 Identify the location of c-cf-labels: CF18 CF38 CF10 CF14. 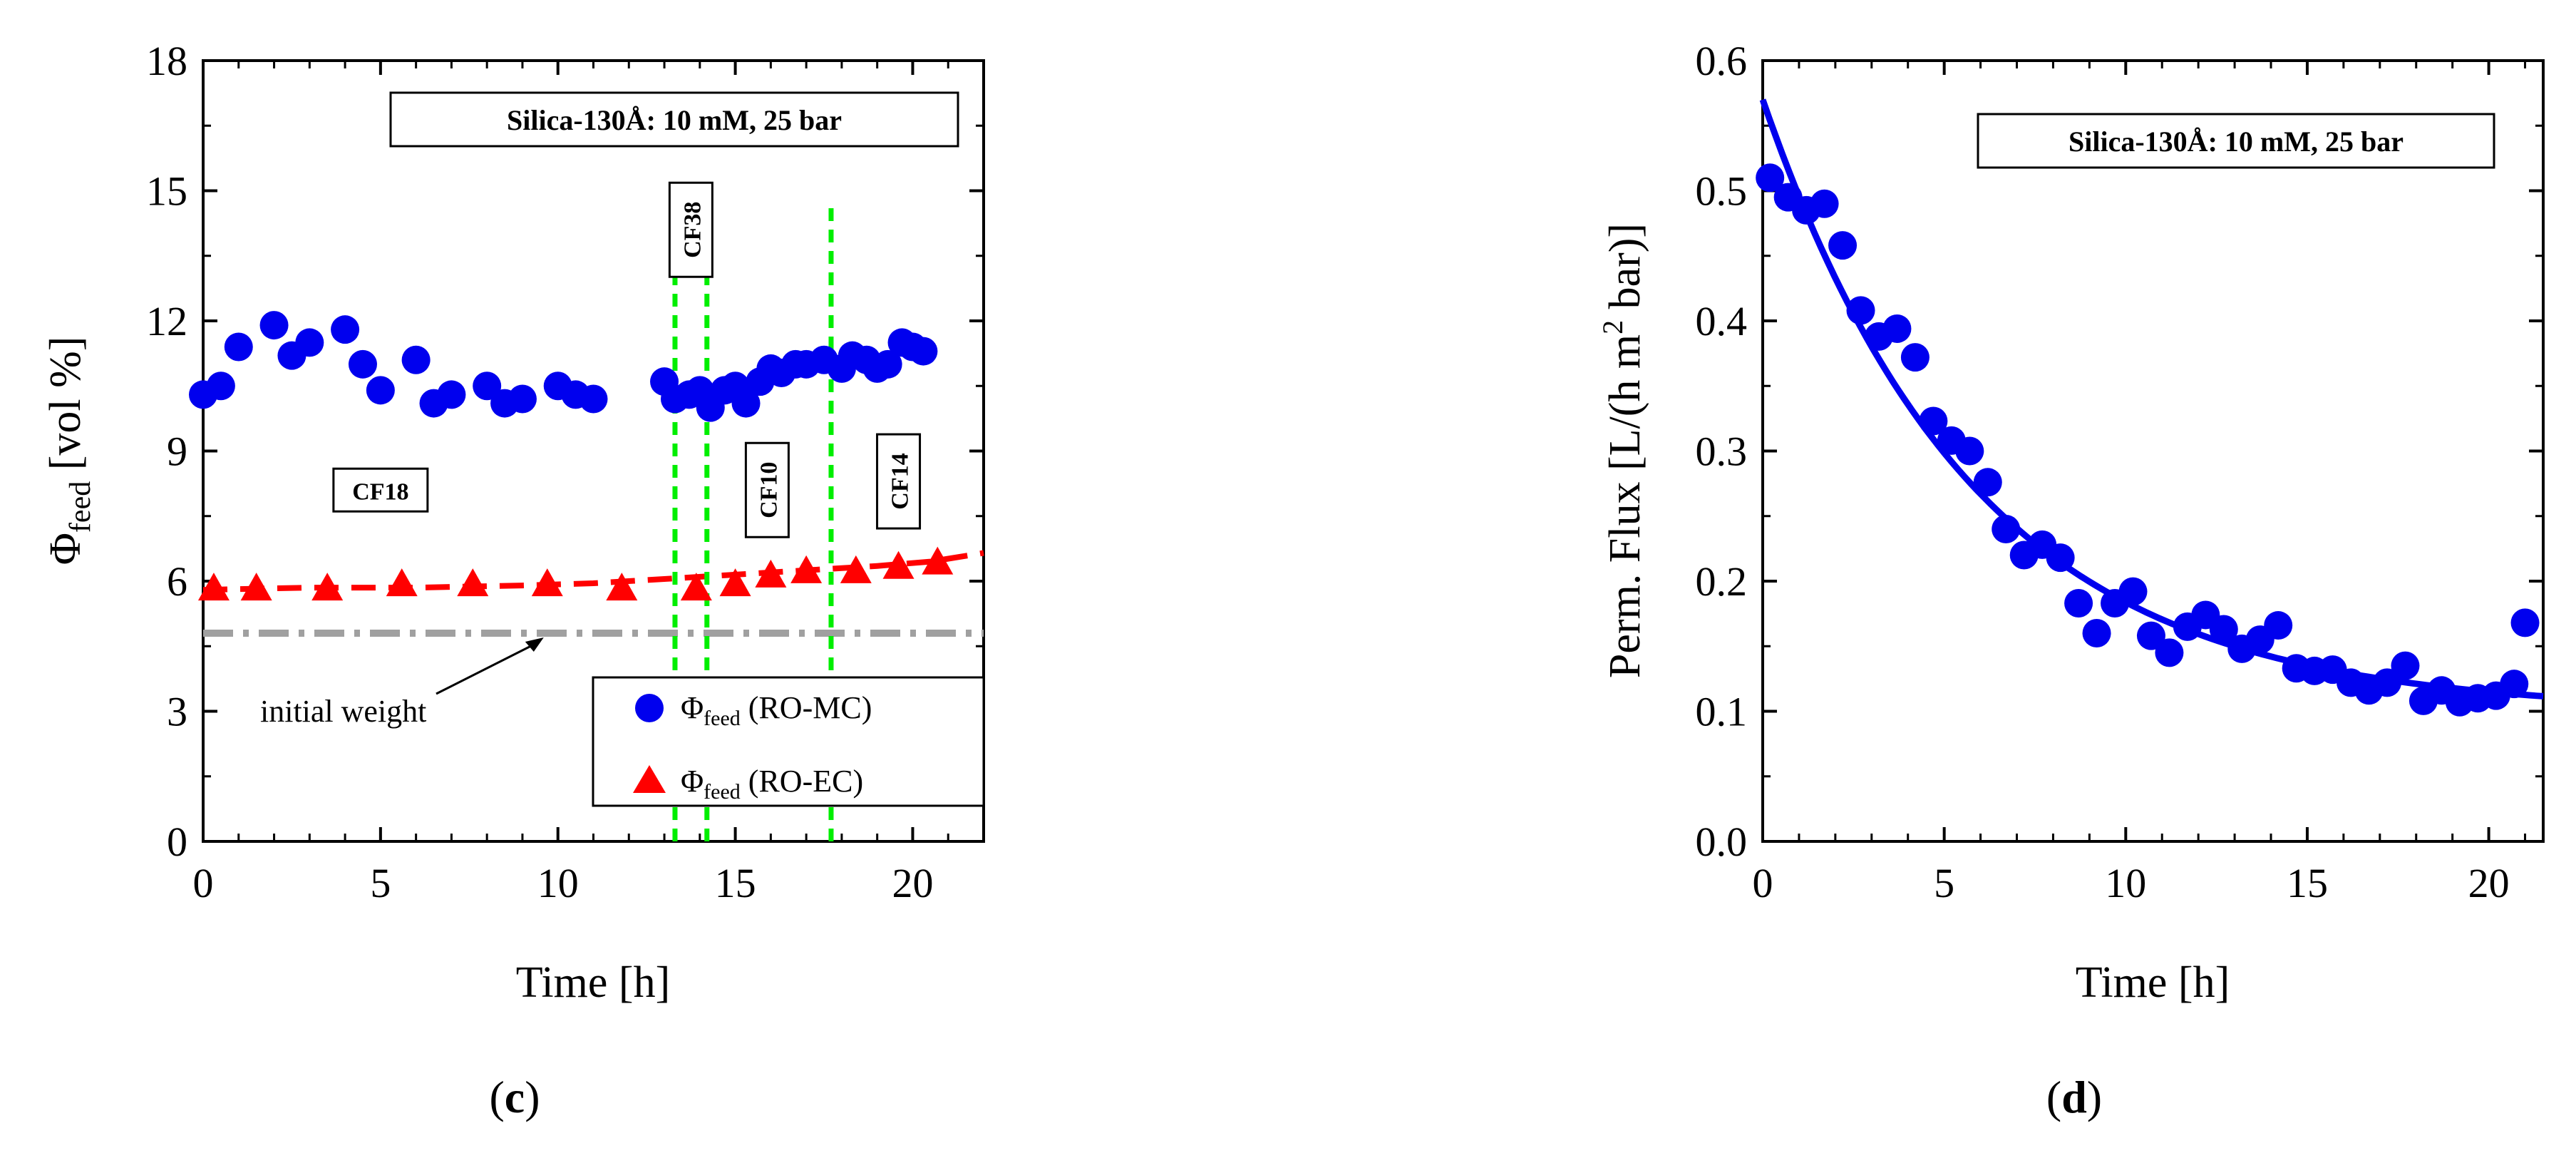
(627, 359).